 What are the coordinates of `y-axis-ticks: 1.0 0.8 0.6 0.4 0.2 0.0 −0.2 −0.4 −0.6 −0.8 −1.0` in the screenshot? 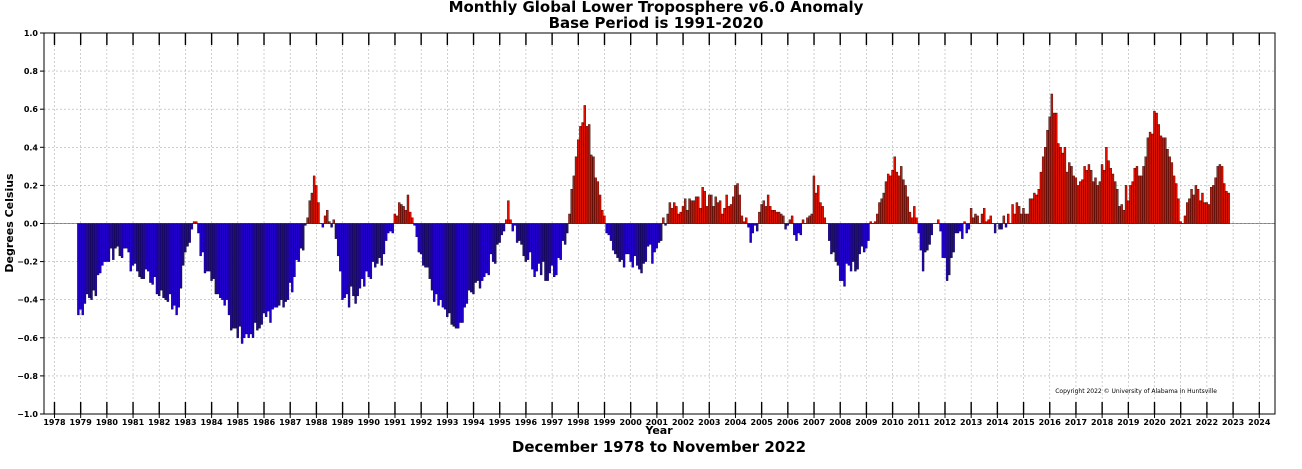 It's located at (30, 224).